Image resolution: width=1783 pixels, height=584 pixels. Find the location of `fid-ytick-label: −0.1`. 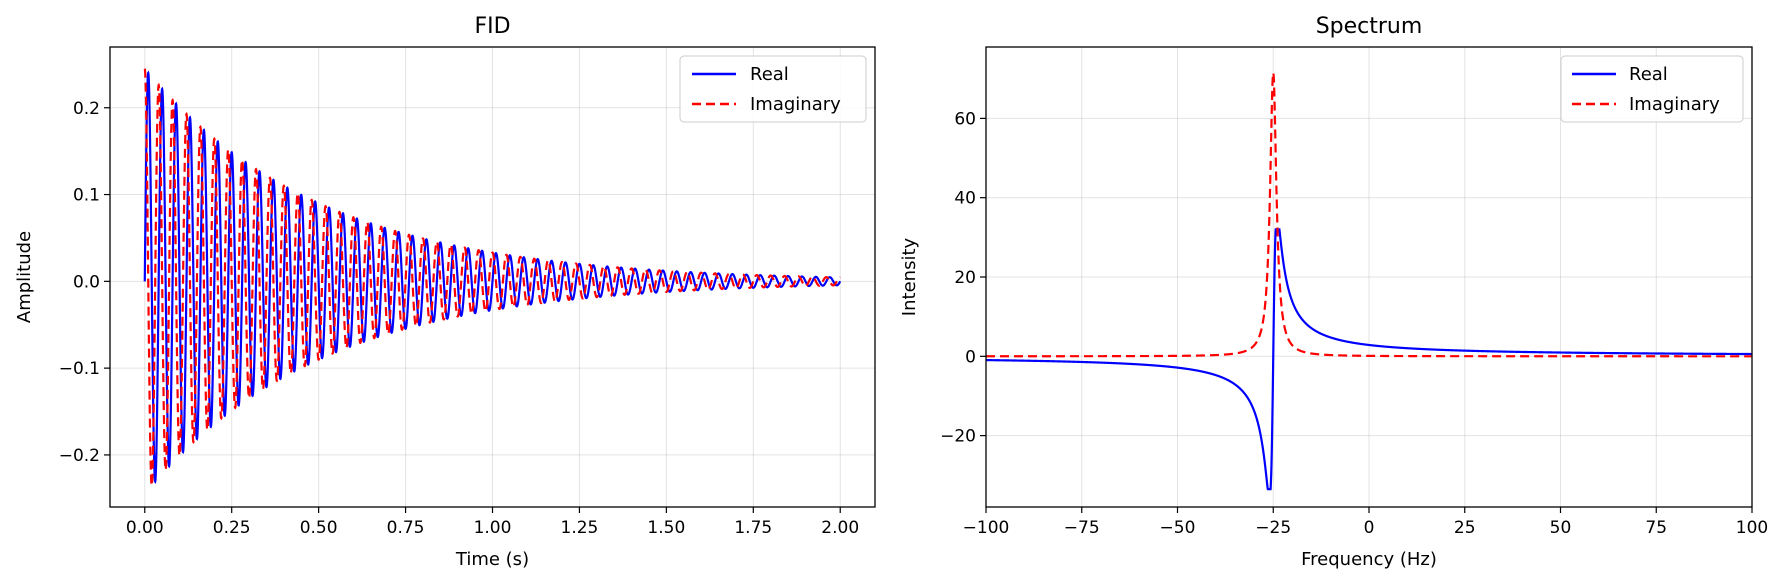

fid-ytick-label: −0.1 is located at coordinates (79, 369).